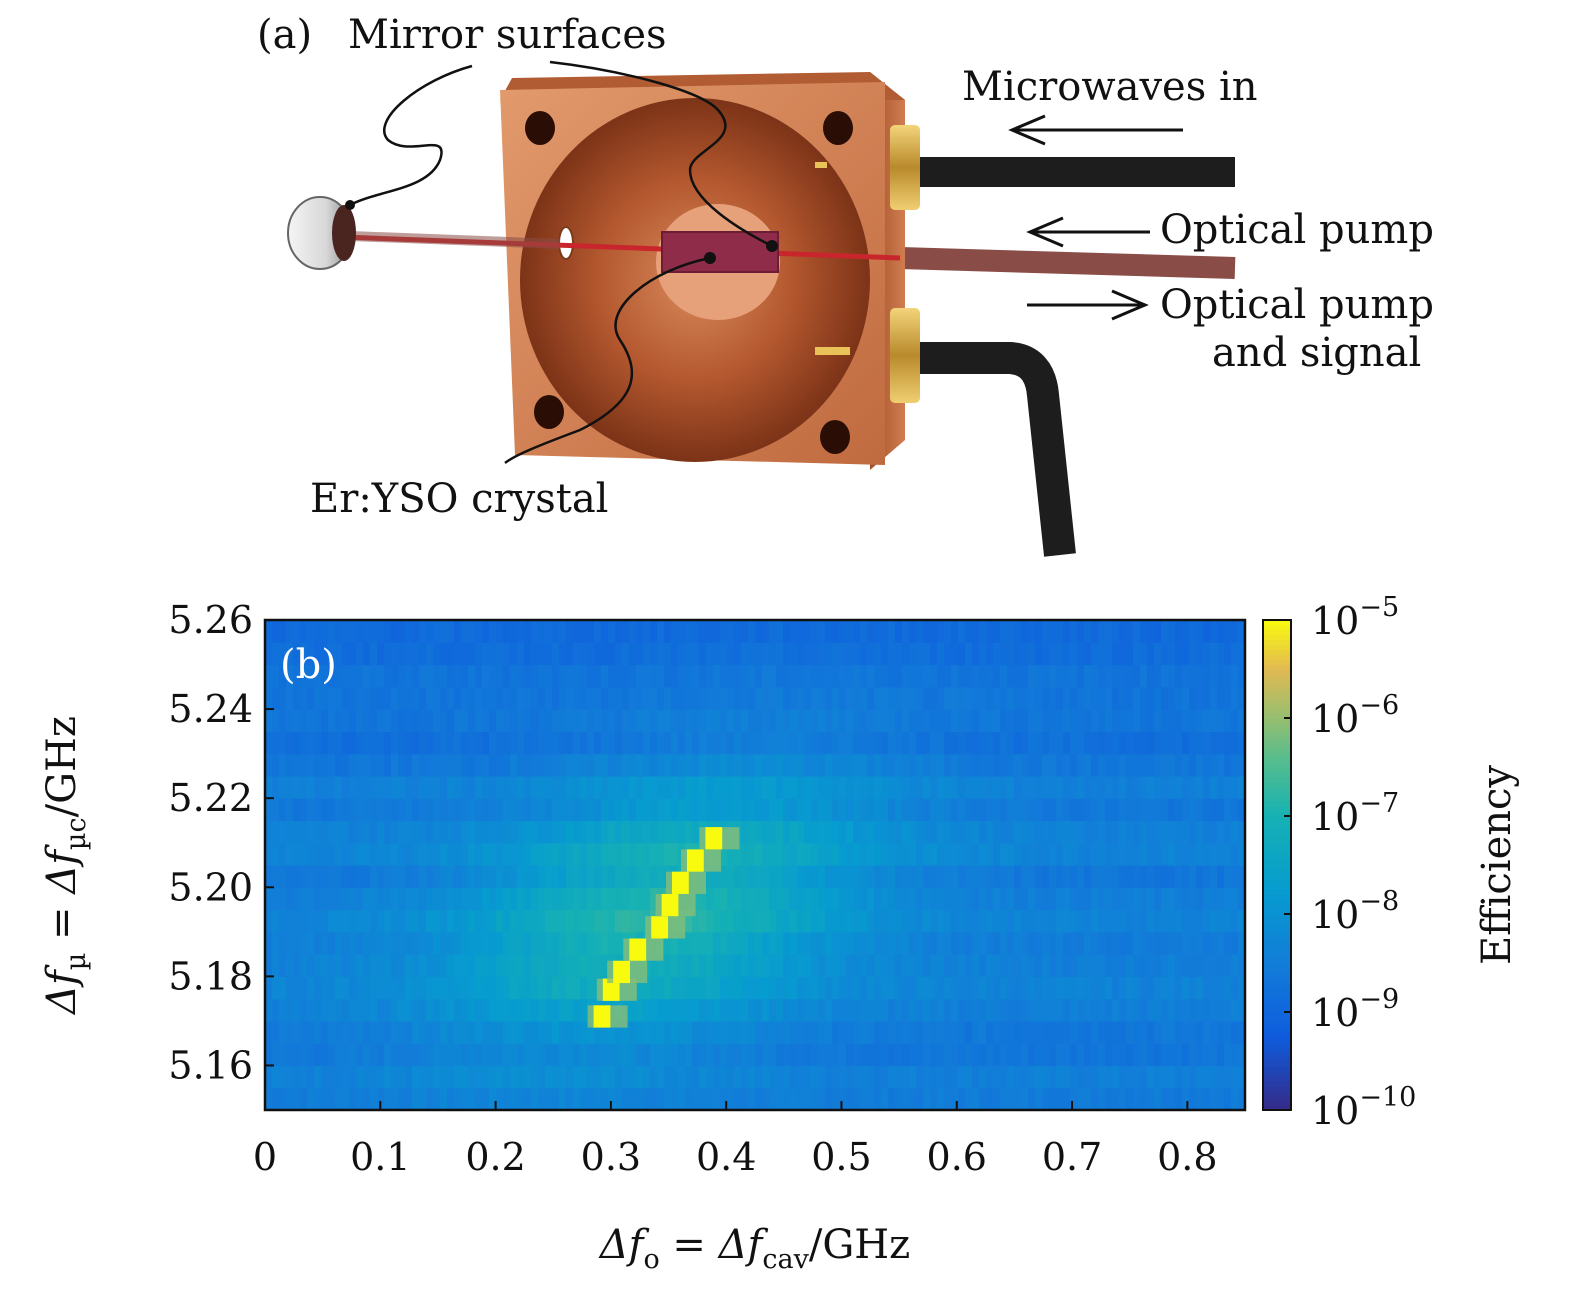  What do you see at coordinates (507, 35) in the screenshot?
I see `mirror-surfaces-label: Mirror surfaces` at bounding box center [507, 35].